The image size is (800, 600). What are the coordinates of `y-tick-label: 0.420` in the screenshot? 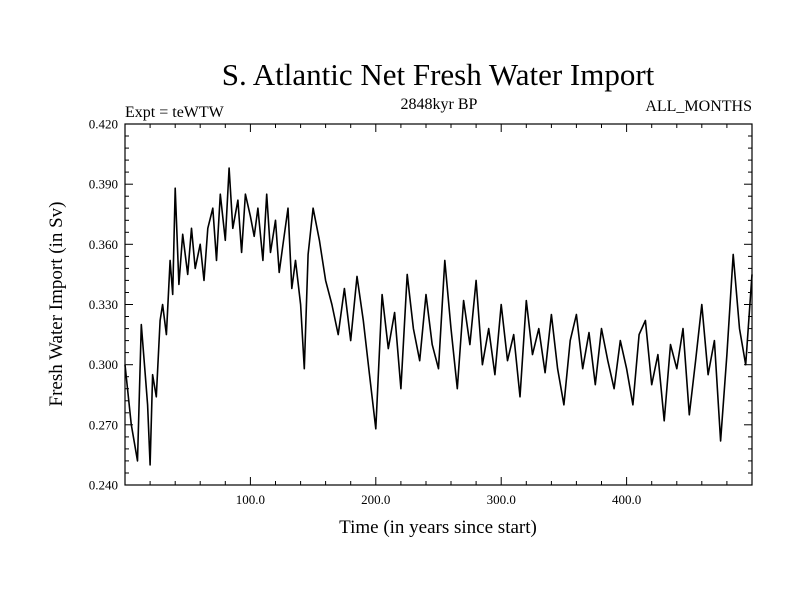 It's located at (103, 124).